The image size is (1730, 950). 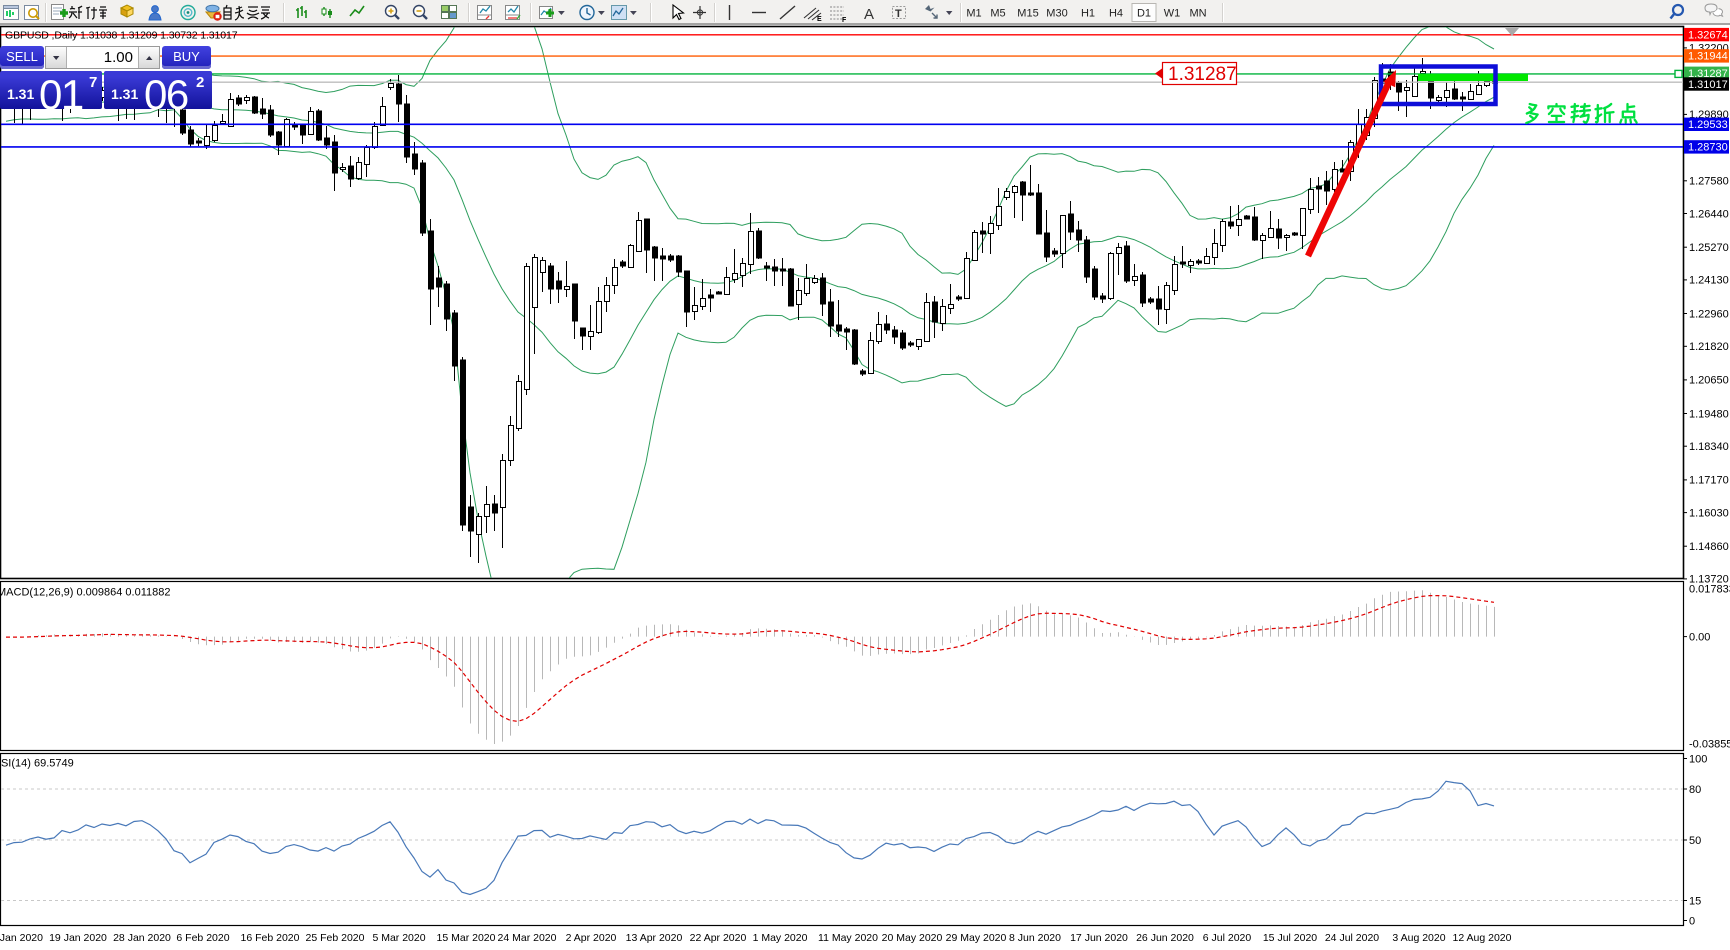 I want to click on svg-text: 1.27580, so click(x=1709, y=182).